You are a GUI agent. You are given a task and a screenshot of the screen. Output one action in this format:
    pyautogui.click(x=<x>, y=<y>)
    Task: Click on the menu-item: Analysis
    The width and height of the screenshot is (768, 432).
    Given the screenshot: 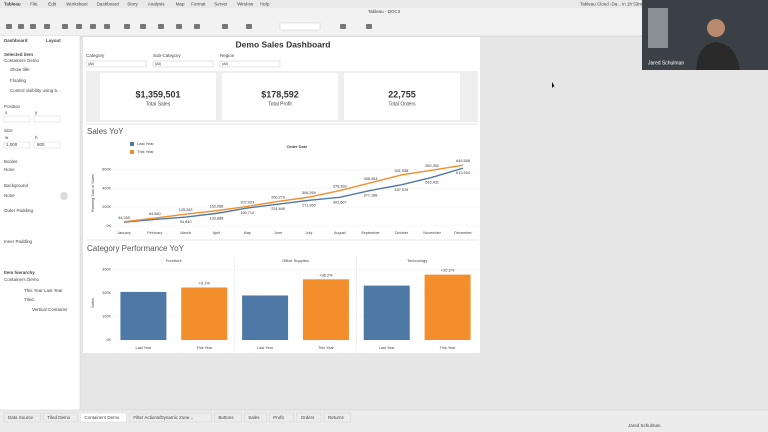 What is the action you would take?
    pyautogui.click(x=157, y=4)
    